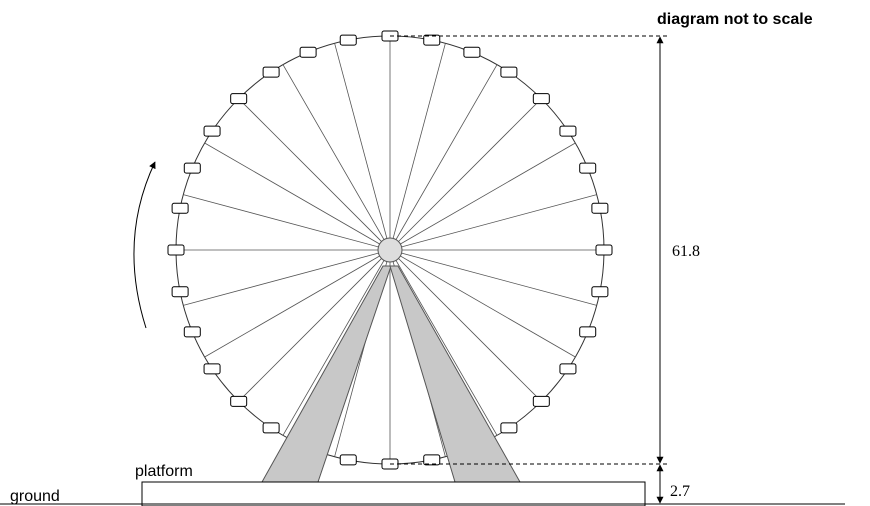 The height and width of the screenshot is (506, 870). Describe the element at coordinates (735, 19) in the screenshot. I see `note-title: diagram not to scale` at that location.